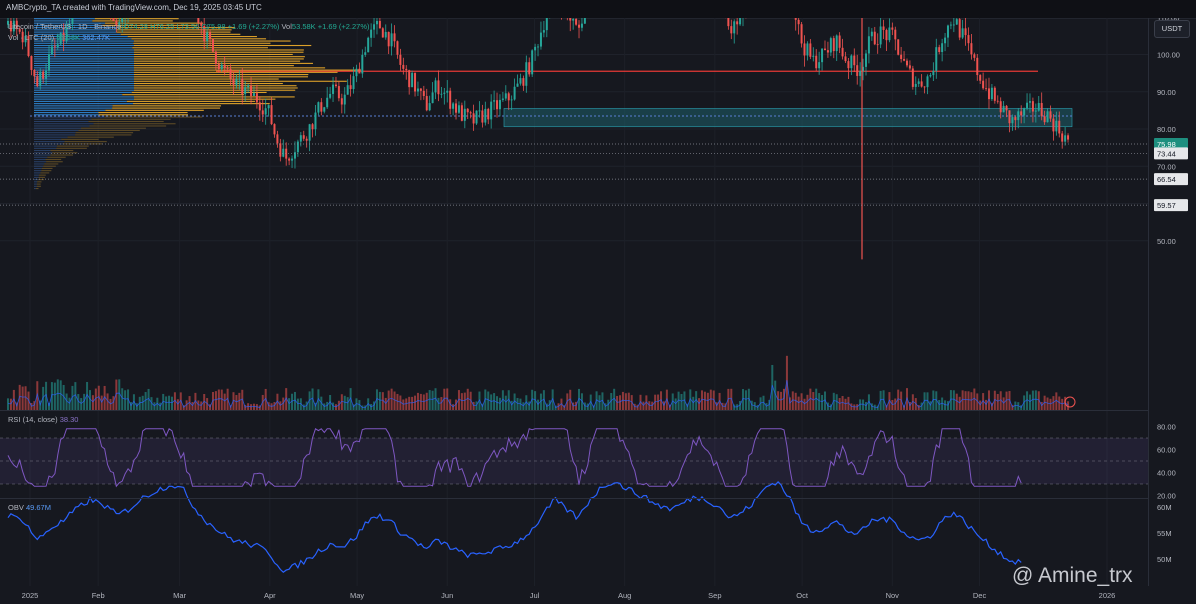 This screenshot has width=1196, height=604. What do you see at coordinates (1171, 153) in the screenshot?
I see `price-label-box` at bounding box center [1171, 153].